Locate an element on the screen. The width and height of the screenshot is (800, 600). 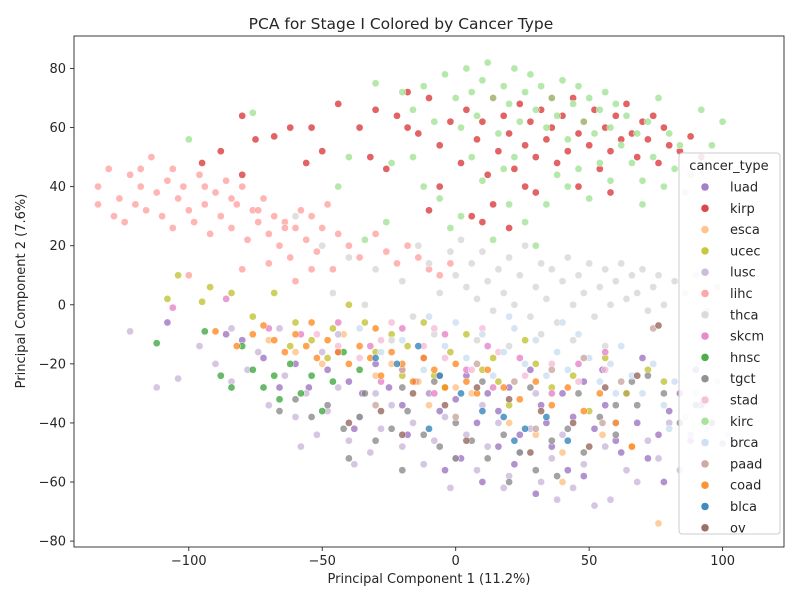
legend-label-kirc: kirc is located at coordinates (741, 422).